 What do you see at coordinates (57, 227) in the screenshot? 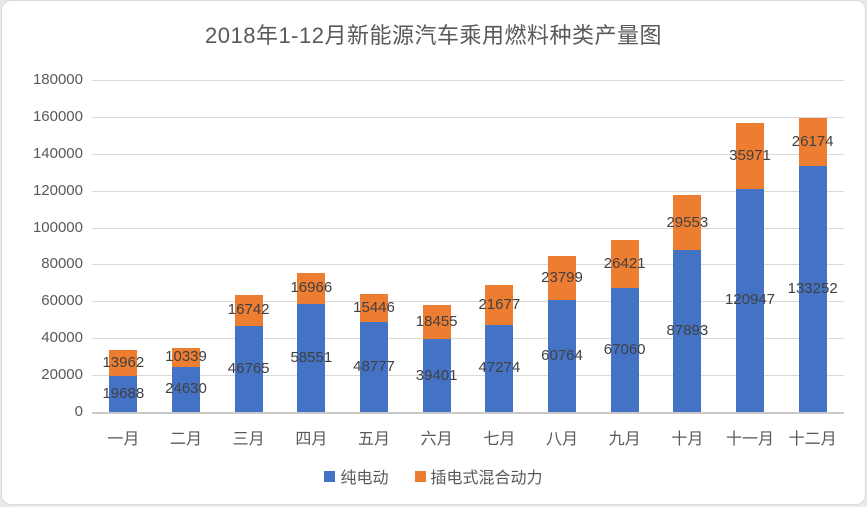
I see `y-axis-tick-label: 100000` at bounding box center [57, 227].